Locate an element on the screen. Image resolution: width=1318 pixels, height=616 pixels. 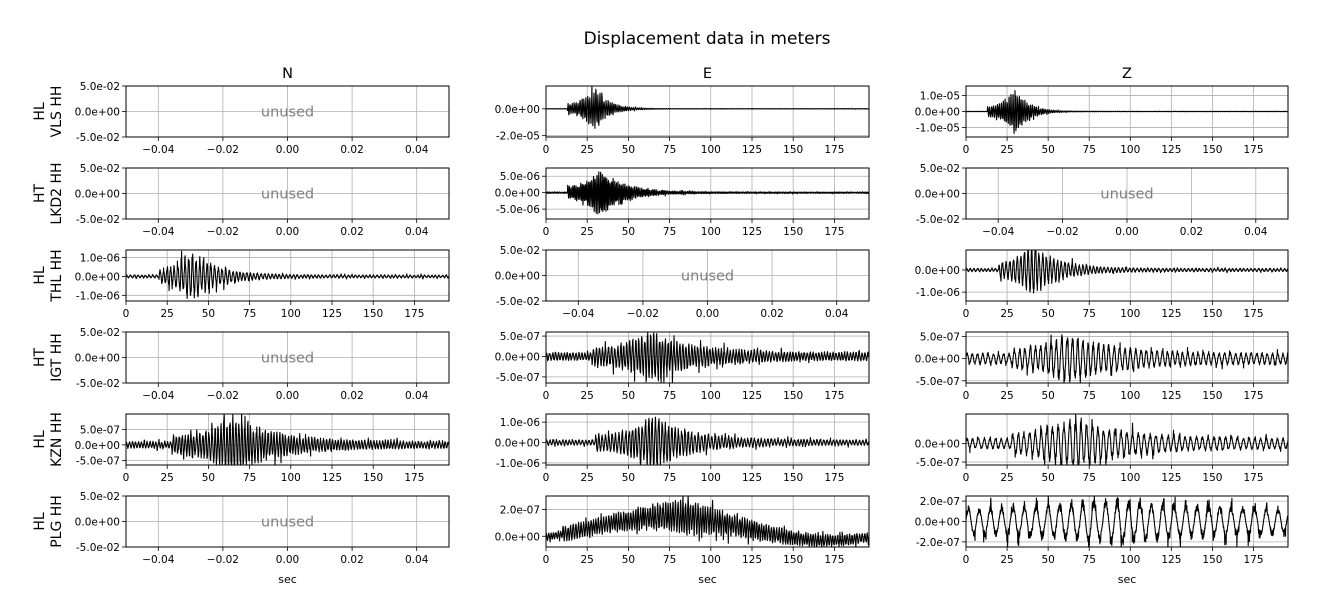
row-label-station: IGT HH is located at coordinates (57, 357).